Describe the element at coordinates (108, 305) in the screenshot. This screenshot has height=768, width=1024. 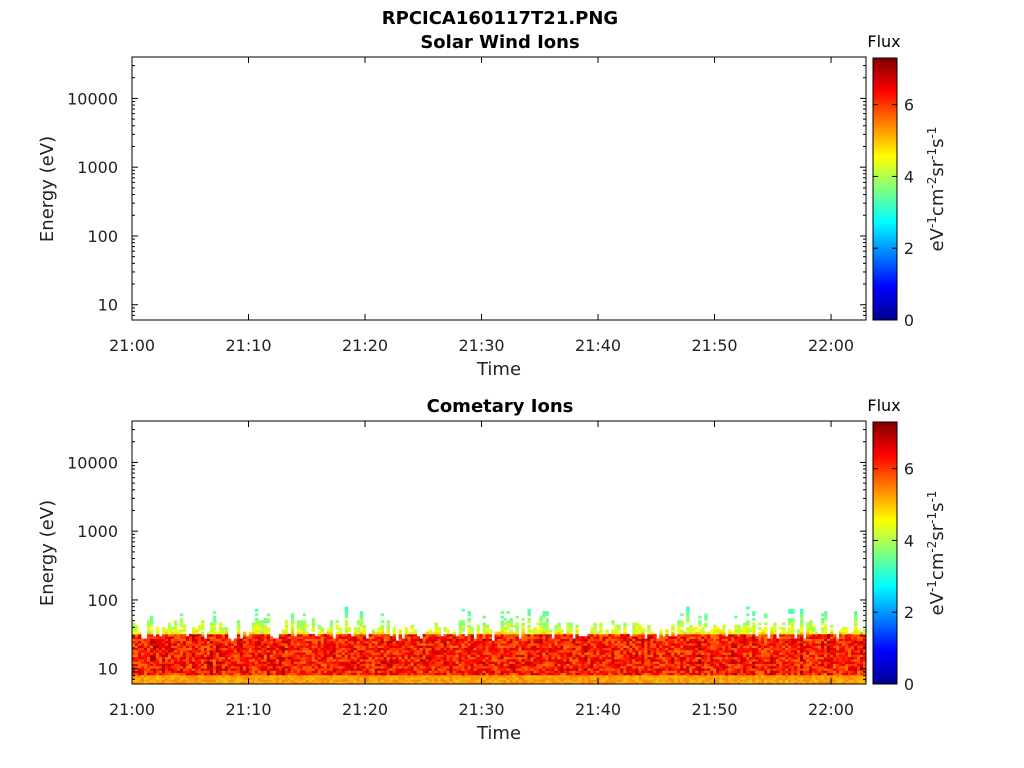
I see `y-tick-label: 10` at that location.